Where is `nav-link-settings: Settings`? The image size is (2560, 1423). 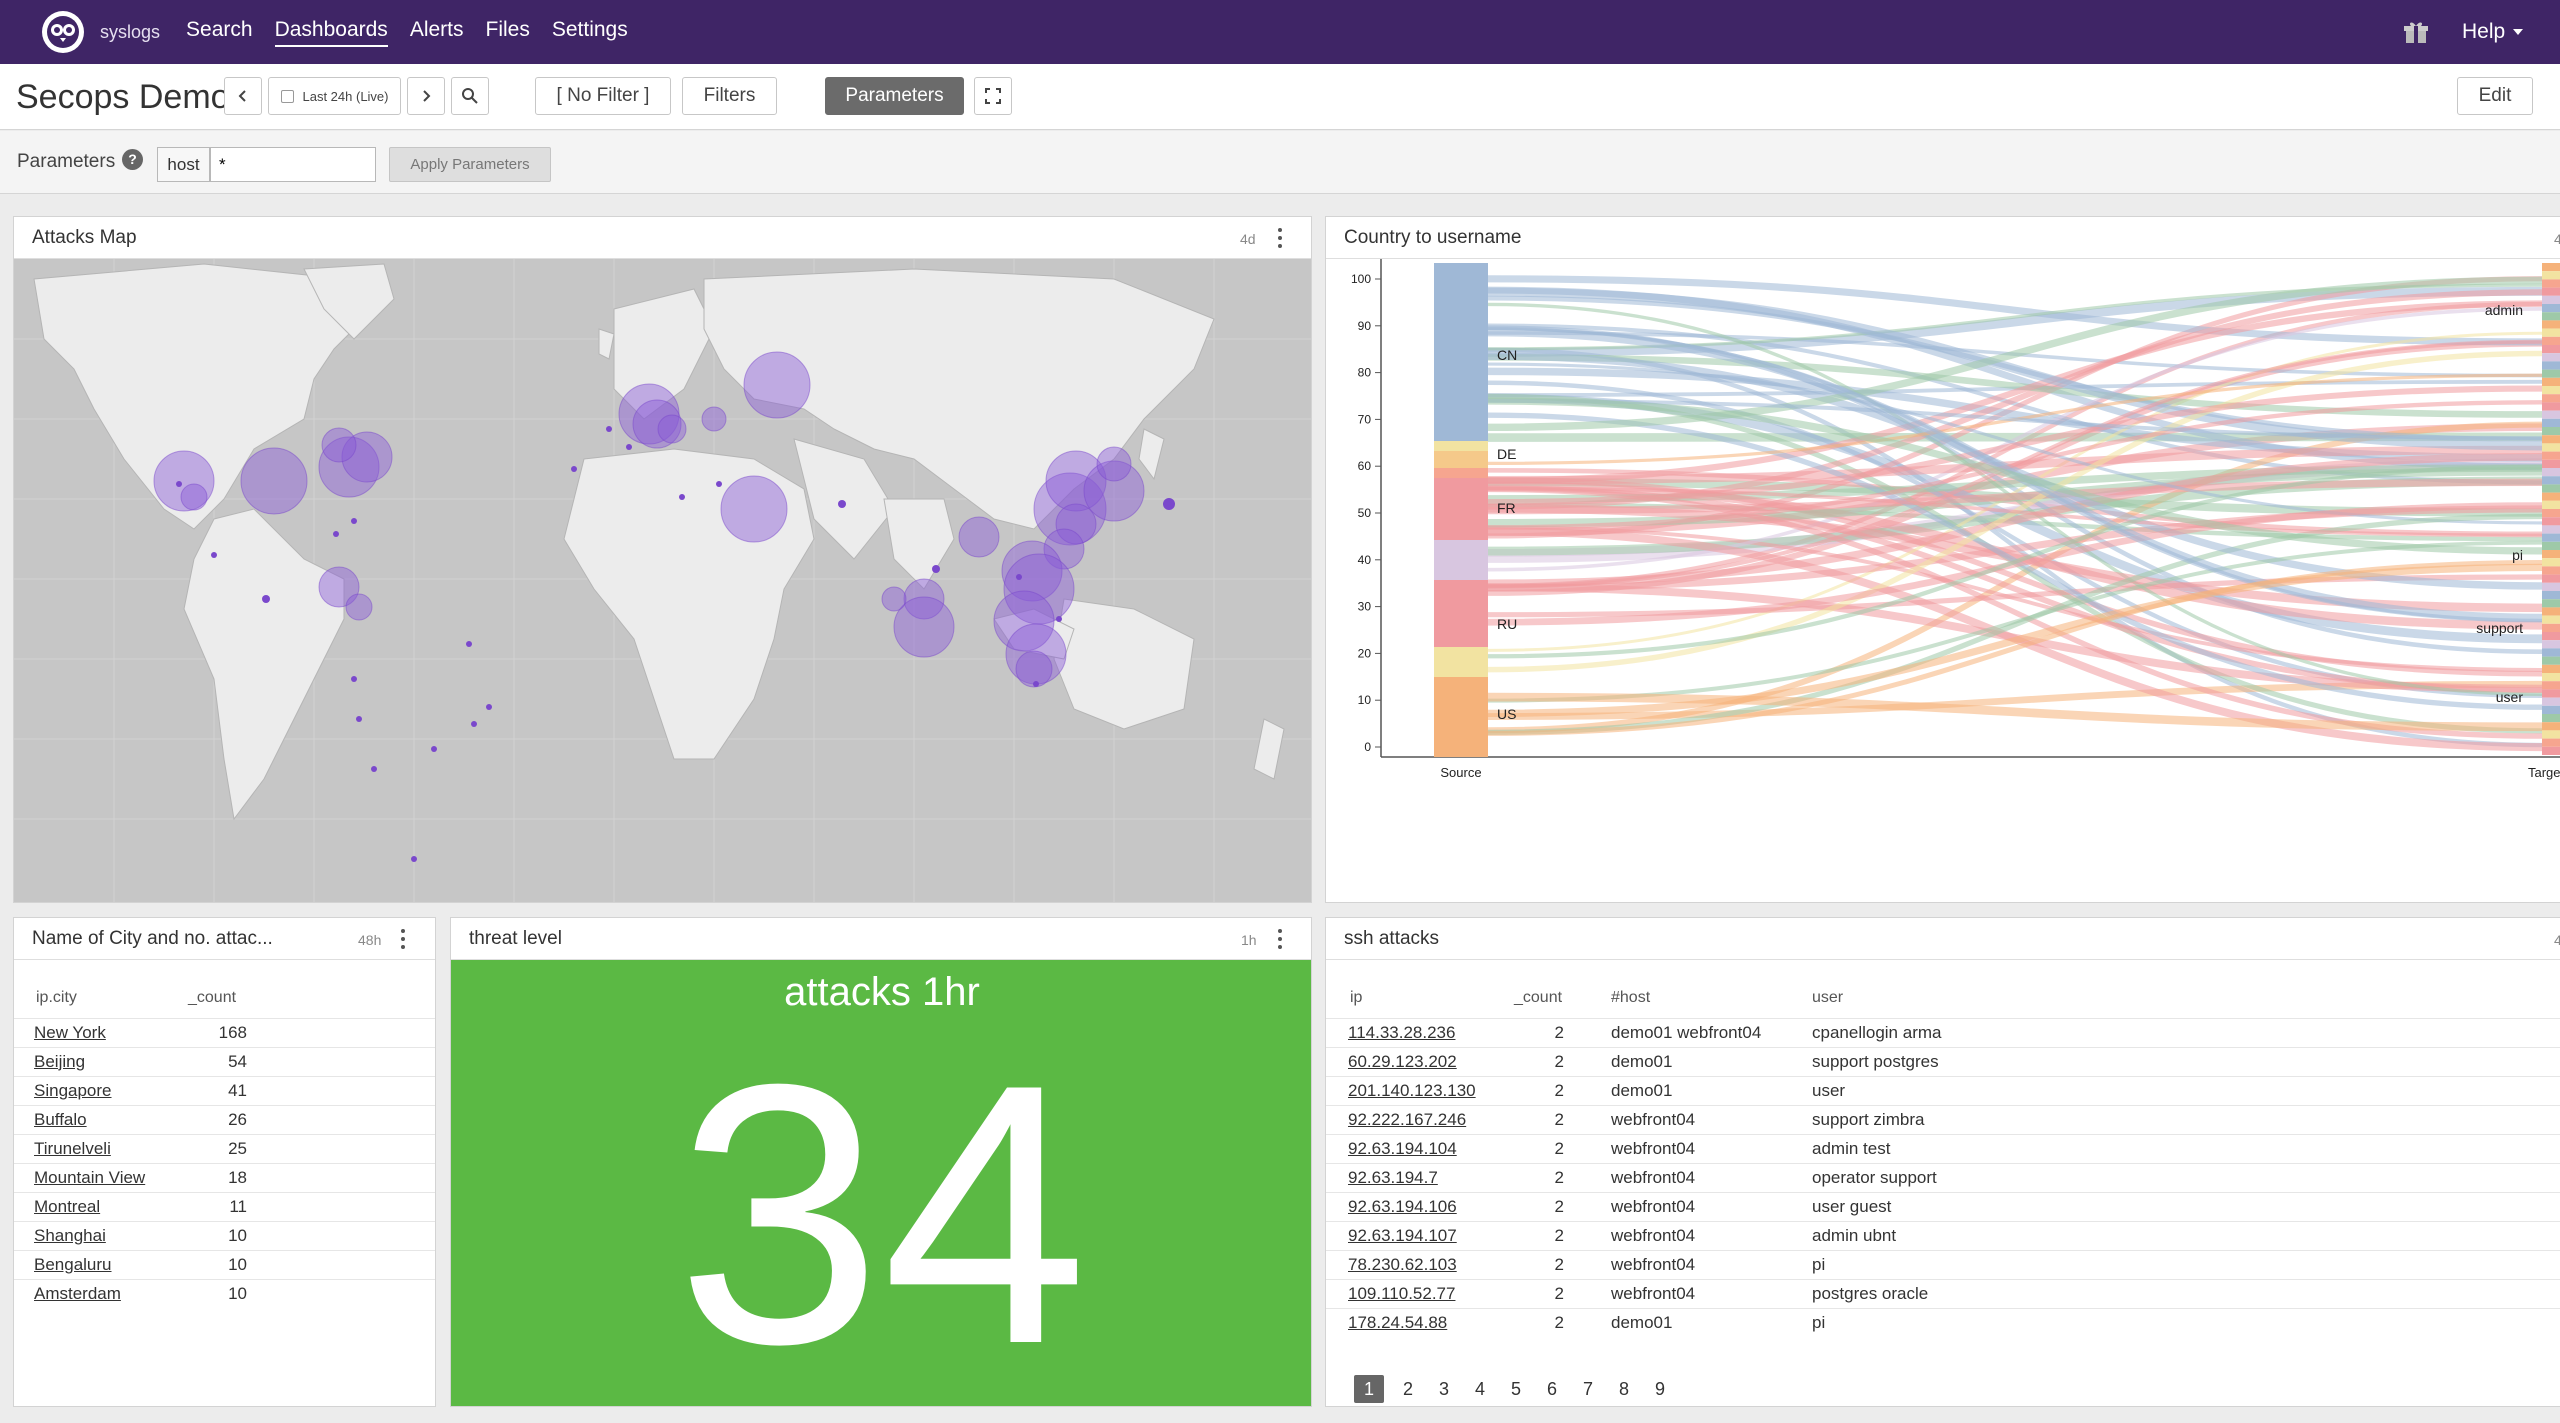 nav-link-settings: Settings is located at coordinates (589, 29).